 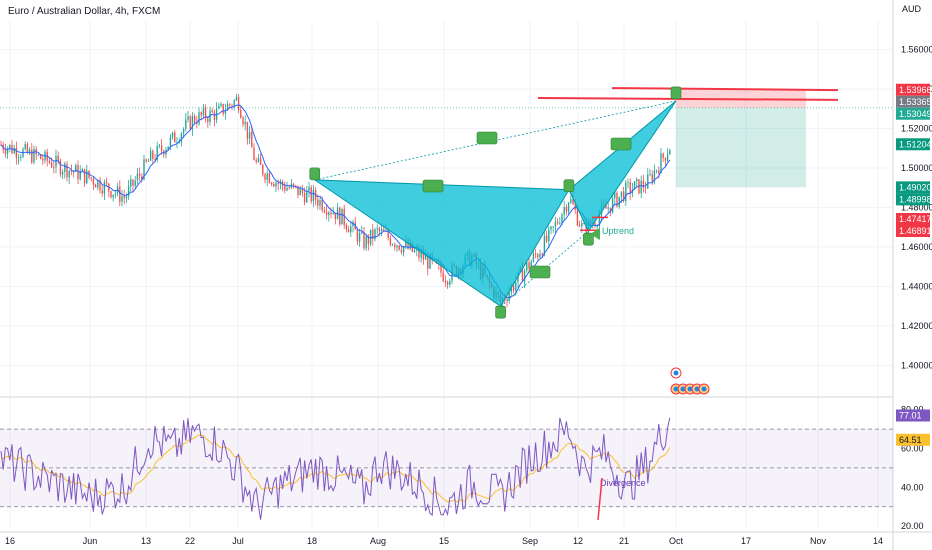 I want to click on event-icon-core, so click(x=676, y=389).